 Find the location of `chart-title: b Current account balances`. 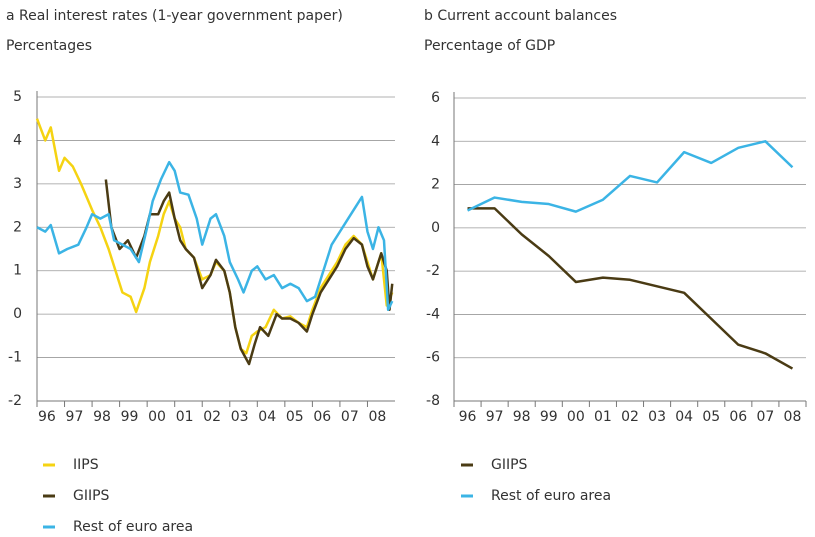

chart-title: b Current account balances is located at coordinates (520, 16).